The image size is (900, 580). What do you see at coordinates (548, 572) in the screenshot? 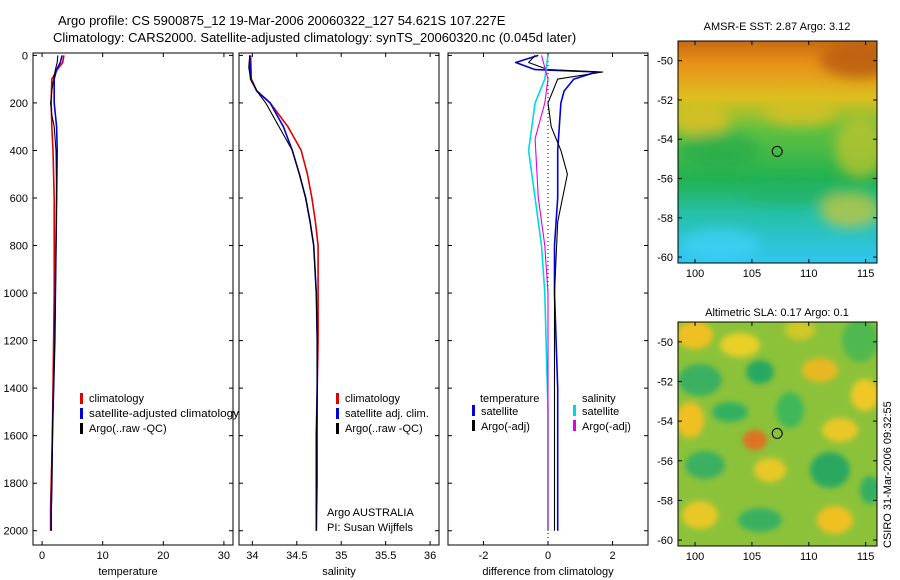
I see `difference-xlabel: difference from climatology` at bounding box center [548, 572].